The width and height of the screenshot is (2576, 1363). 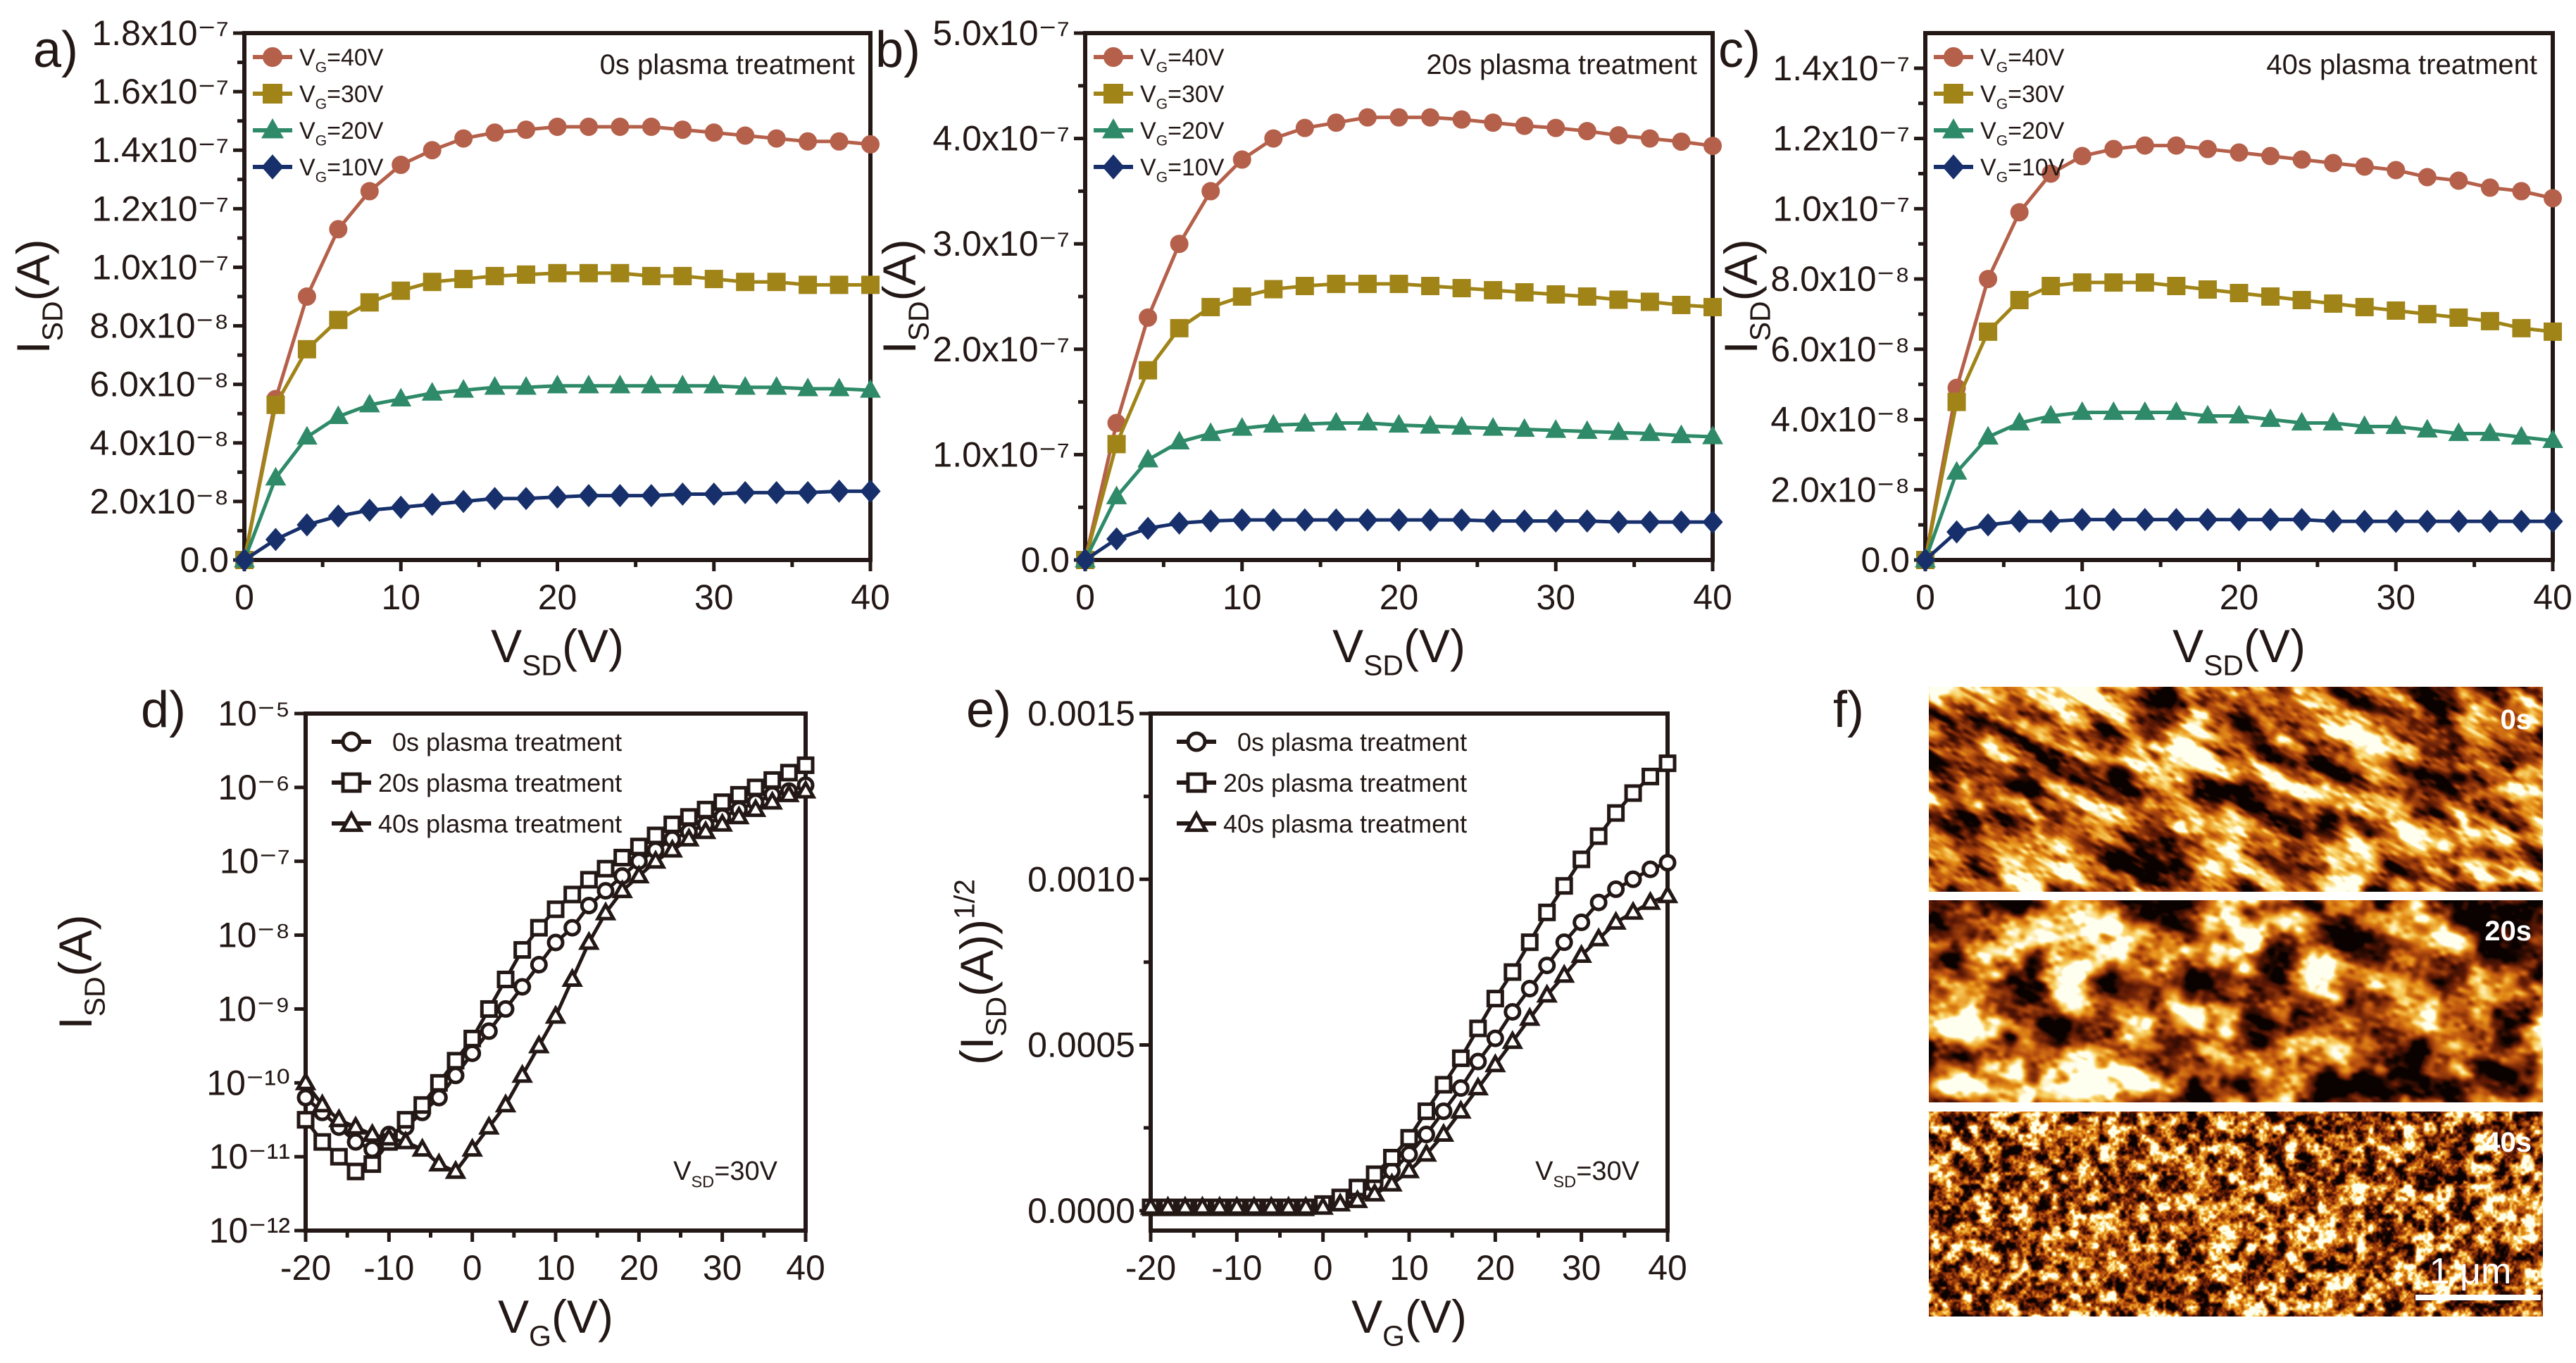 What do you see at coordinates (33, 270) in the screenshot?
I see `y-axis-label-tail: (A)` at bounding box center [33, 270].